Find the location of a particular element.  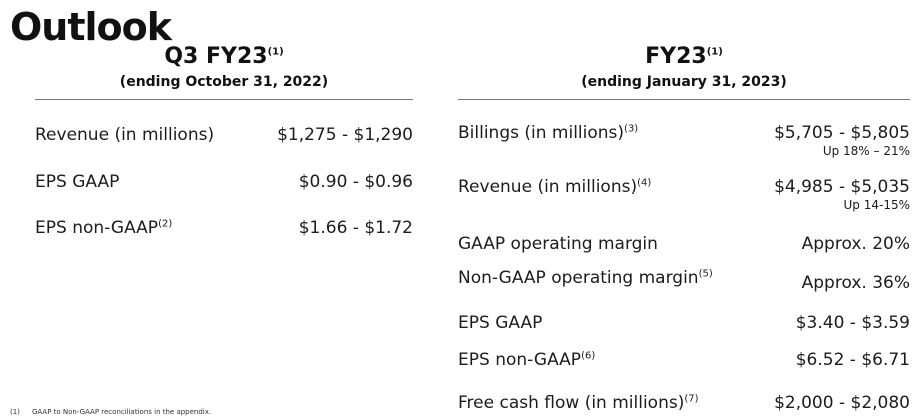

q3-row-label: EPS non-GAAP(2) is located at coordinates (104, 228).